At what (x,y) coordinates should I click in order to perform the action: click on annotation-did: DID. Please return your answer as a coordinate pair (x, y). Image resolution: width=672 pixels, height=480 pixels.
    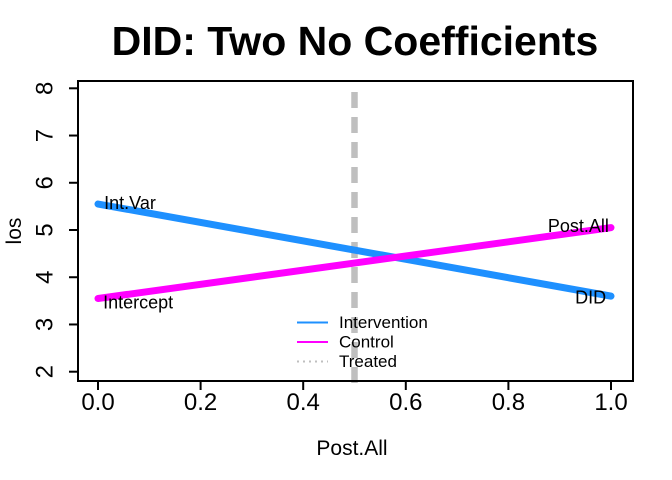
    Looking at the image, I should click on (590, 298).